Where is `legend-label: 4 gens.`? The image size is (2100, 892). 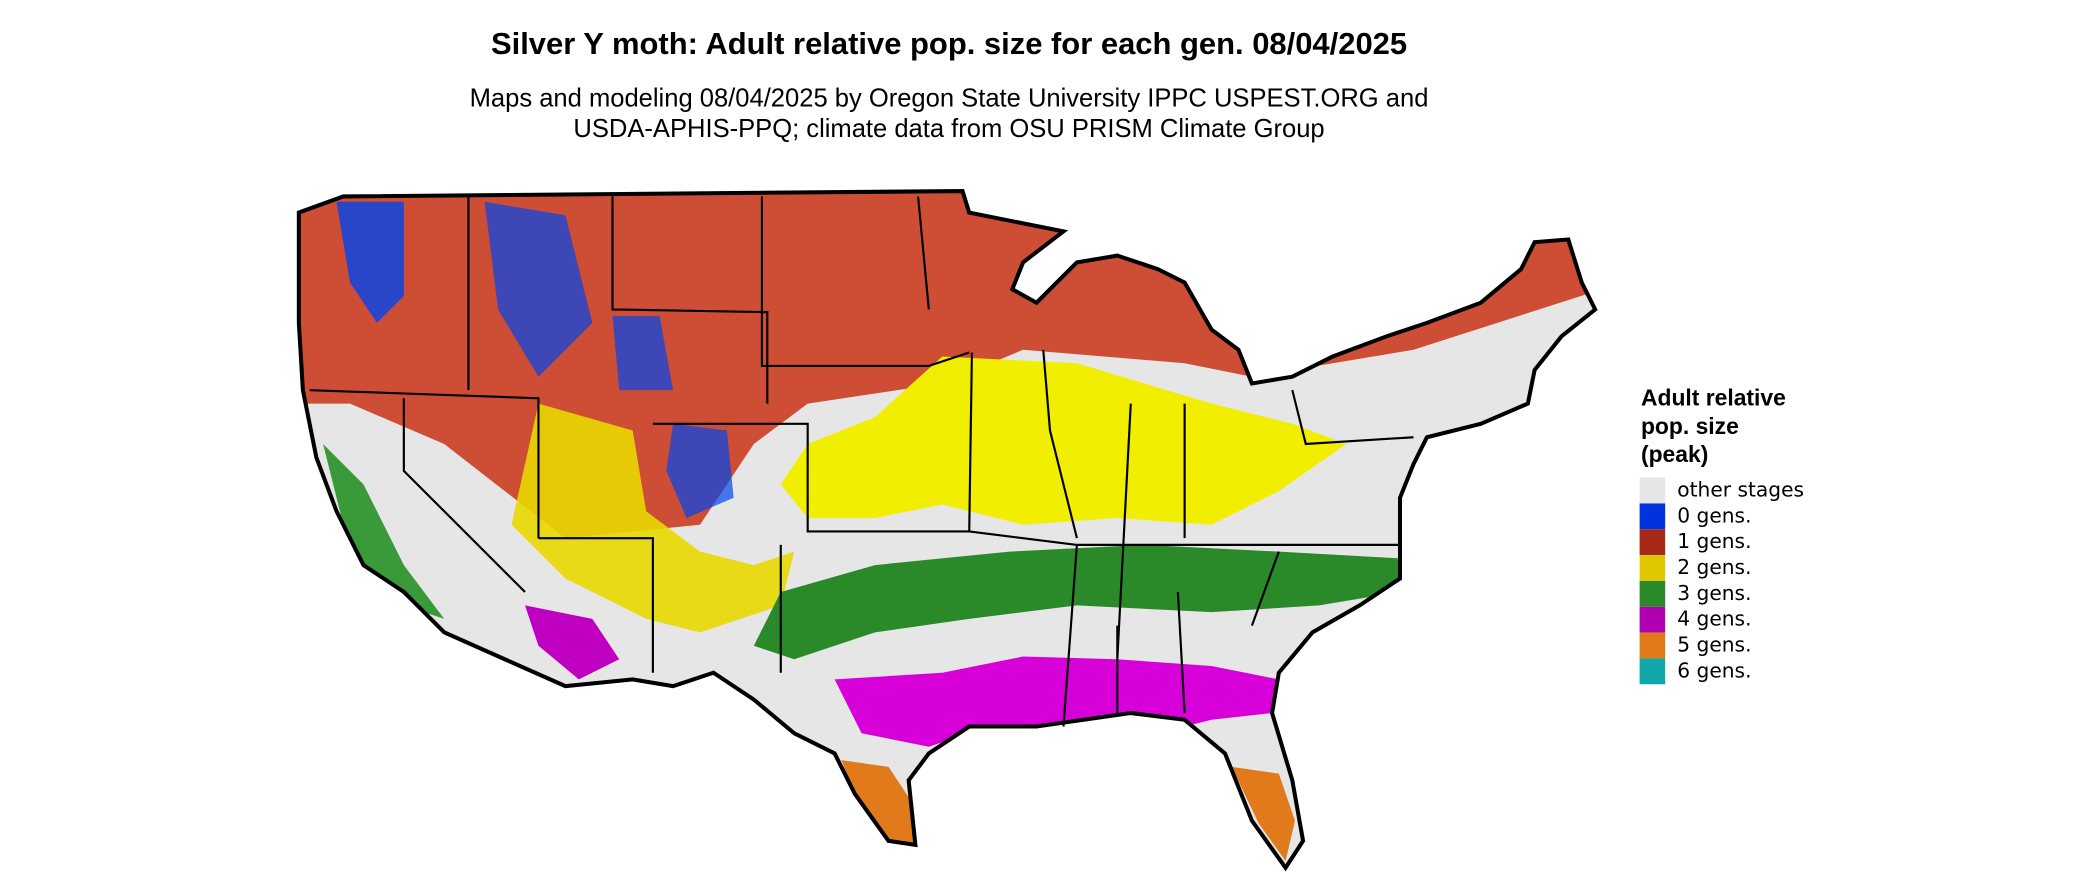 legend-label: 4 gens. is located at coordinates (1714, 619).